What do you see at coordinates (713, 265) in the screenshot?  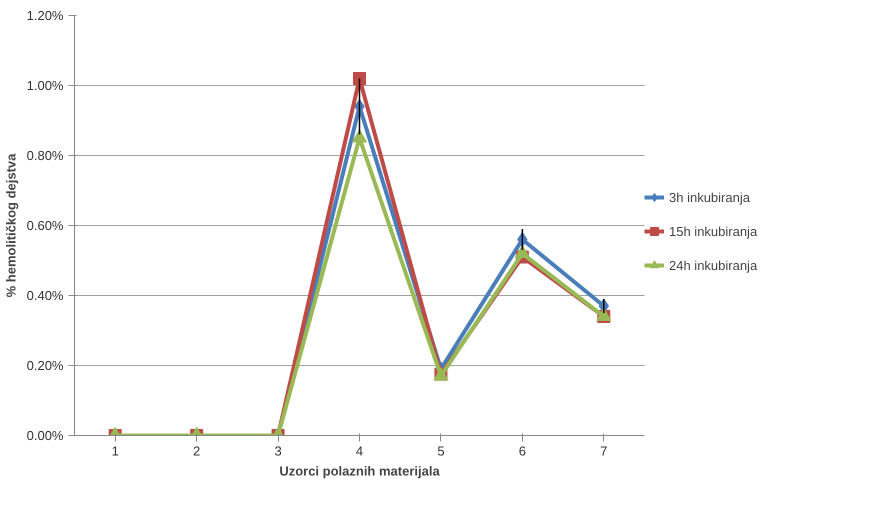 I see `legend-label: 24h inkubiranja` at bounding box center [713, 265].